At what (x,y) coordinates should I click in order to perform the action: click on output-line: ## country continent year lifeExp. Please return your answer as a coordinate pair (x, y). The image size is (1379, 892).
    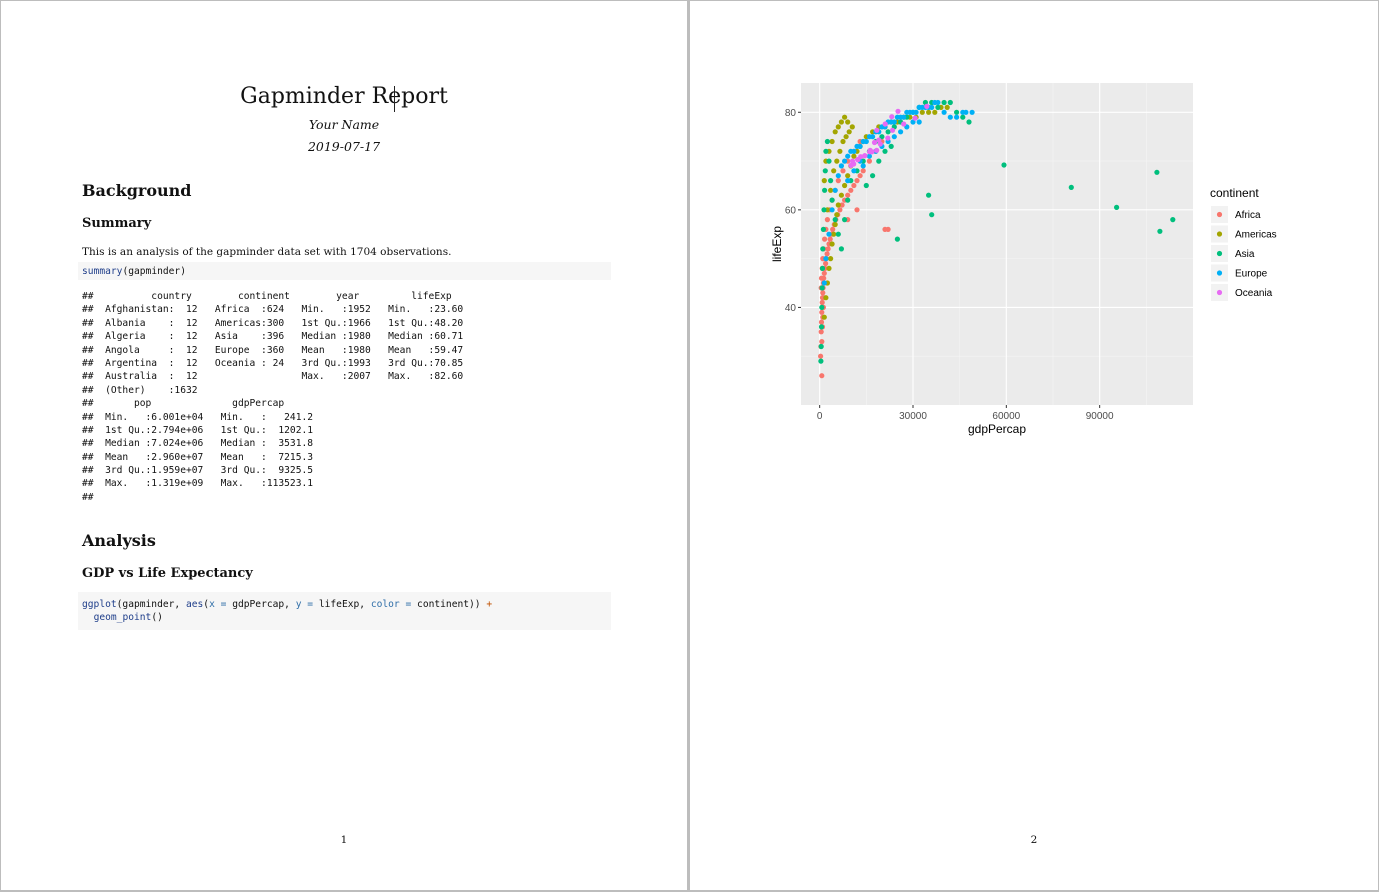
    Looking at the image, I should click on (267, 296).